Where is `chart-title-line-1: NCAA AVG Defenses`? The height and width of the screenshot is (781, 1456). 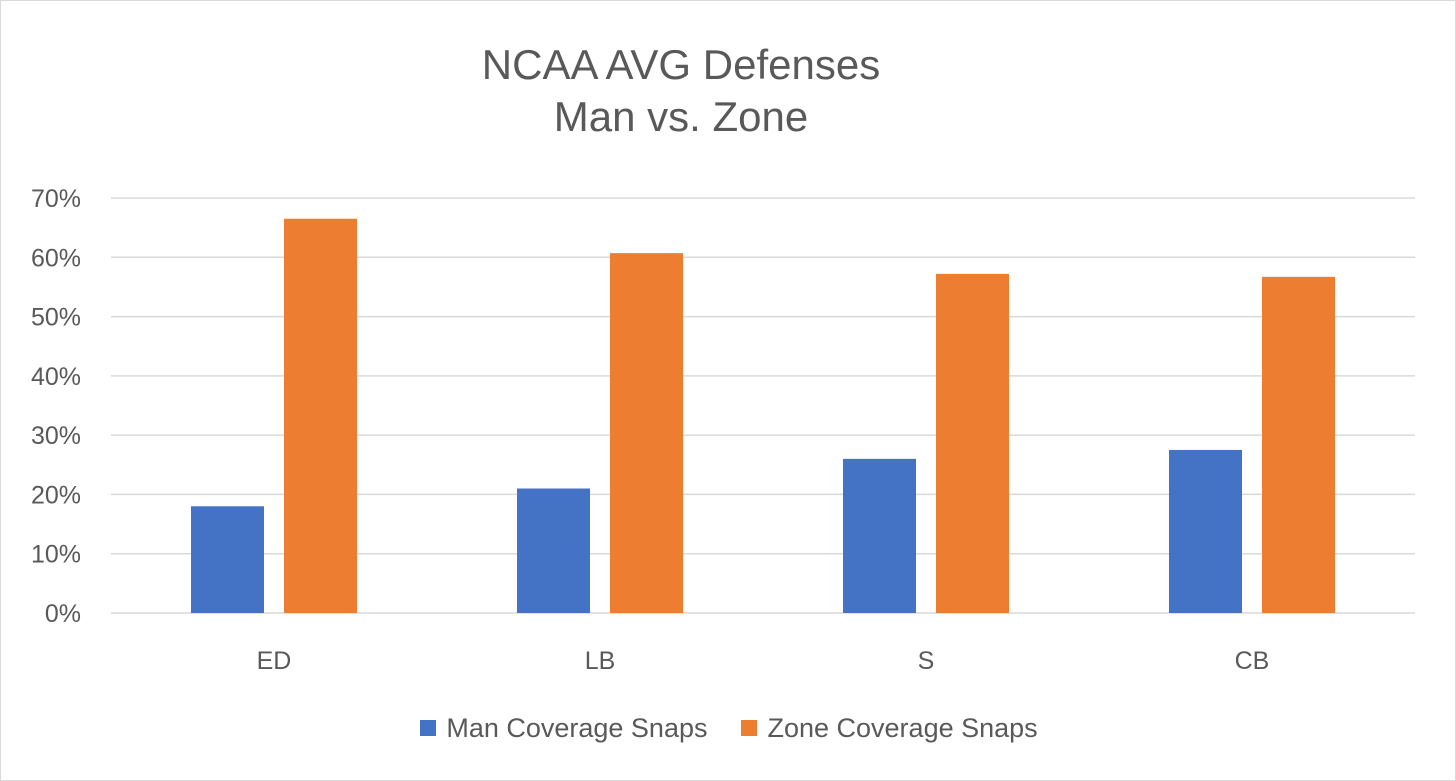 chart-title-line-1: NCAA AVG Defenses is located at coordinates (681, 64).